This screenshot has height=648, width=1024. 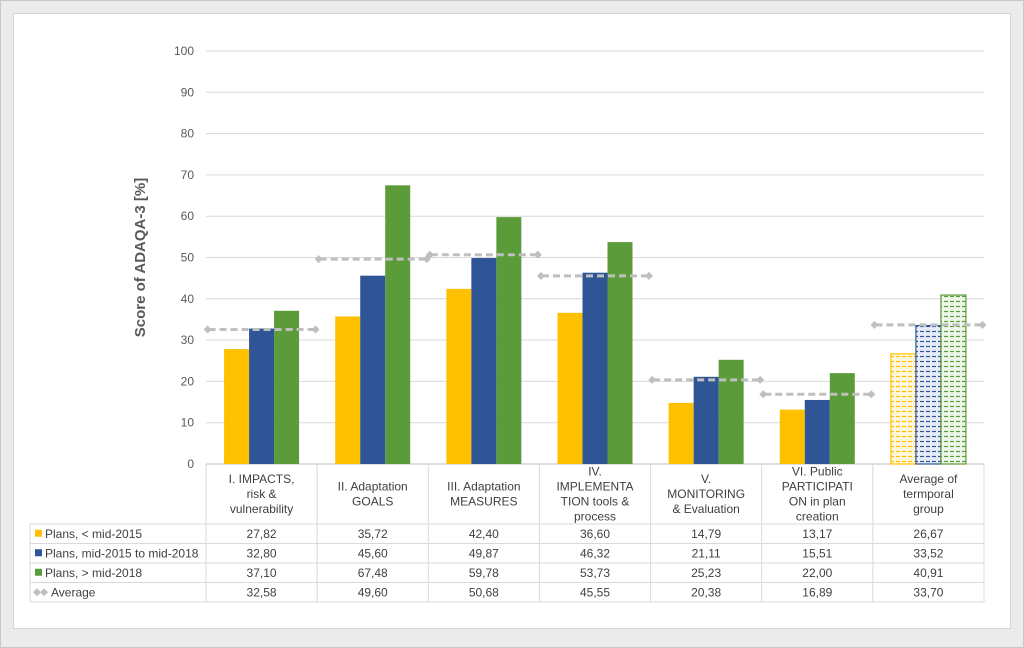 I want to click on category-label-line: MONITORING, so click(x=706, y=494).